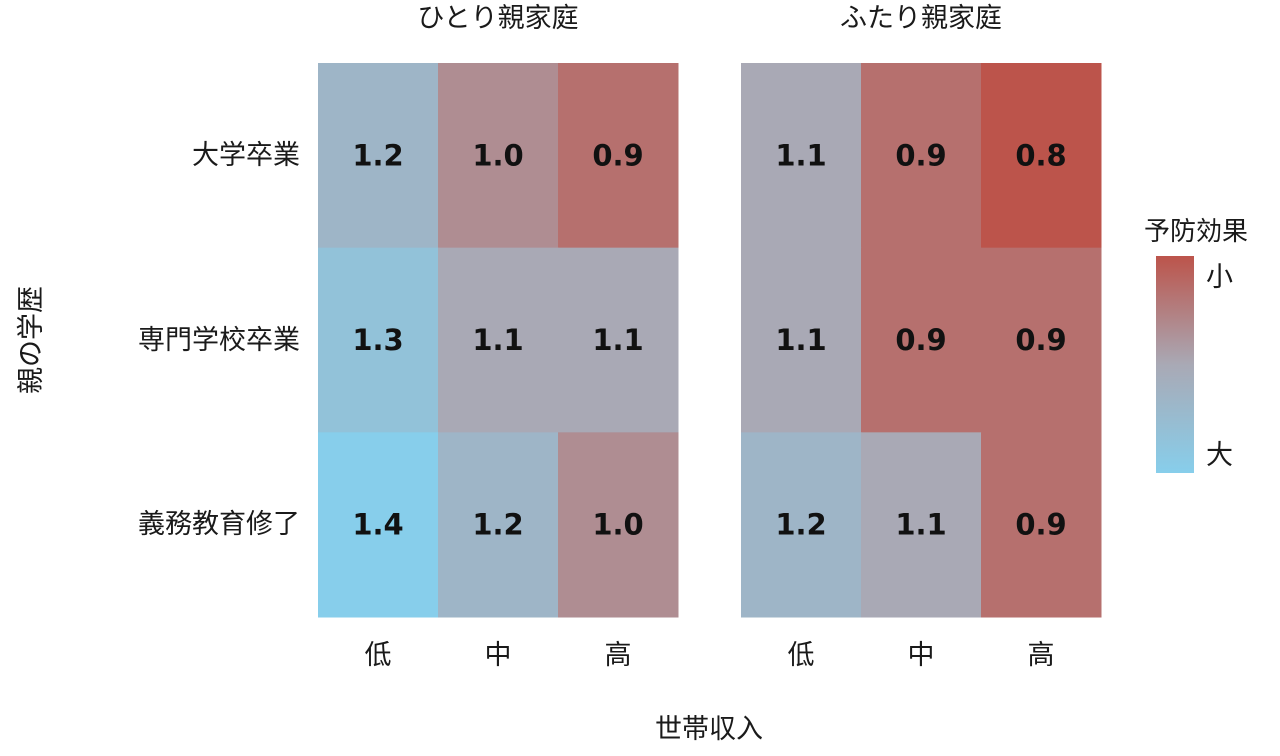 This screenshot has width=1280, height=756. I want to click on col-label-low-left: 低, so click(378, 655).